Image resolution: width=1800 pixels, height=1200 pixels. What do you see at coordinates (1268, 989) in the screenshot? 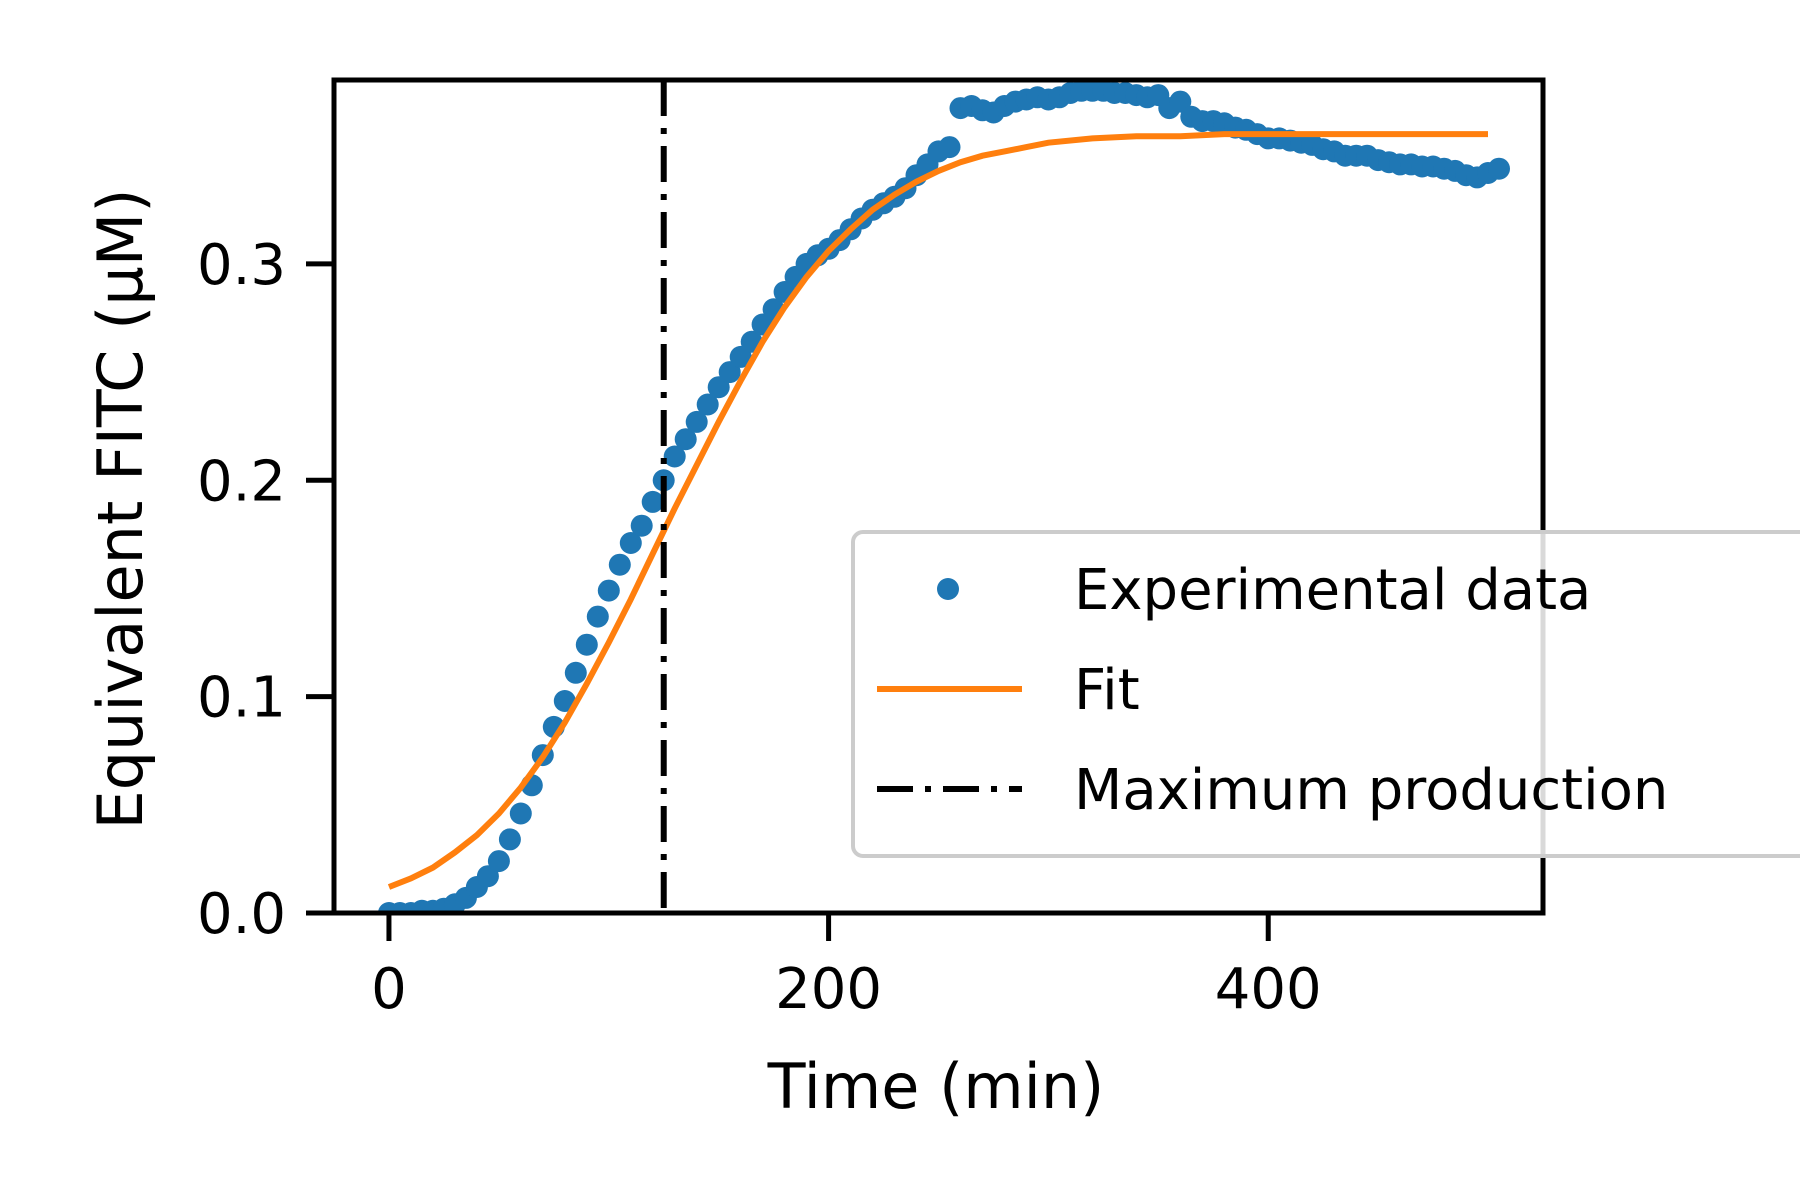
I see `x-tick-label: 400` at bounding box center [1268, 989].